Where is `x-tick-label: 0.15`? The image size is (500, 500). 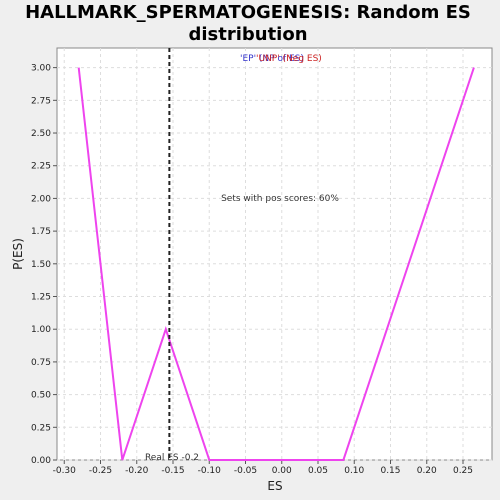
x-tick-label: 0.15 is located at coordinates (390, 471).